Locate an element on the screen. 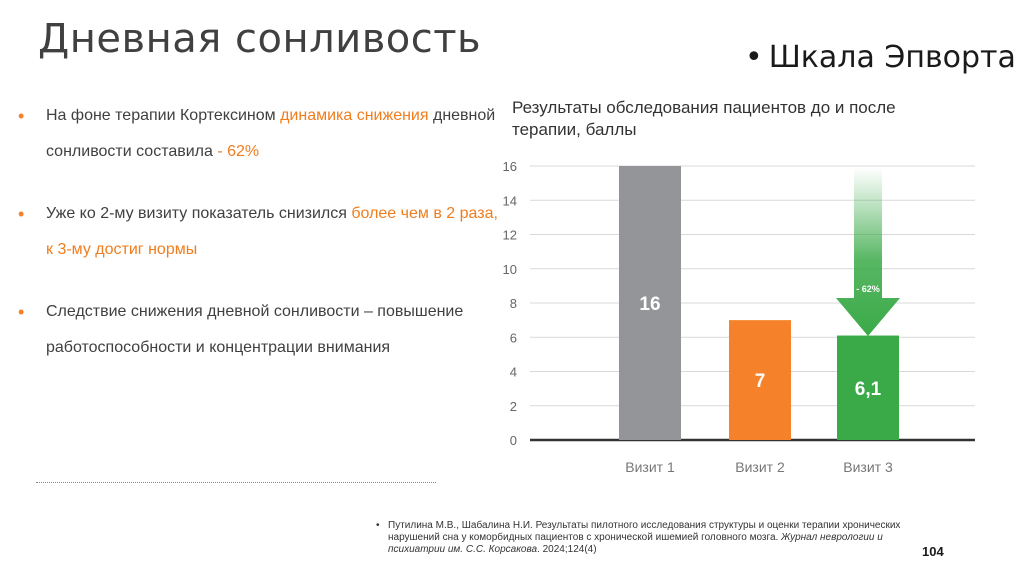  bullet-highlight: - 62% is located at coordinates (238, 151).